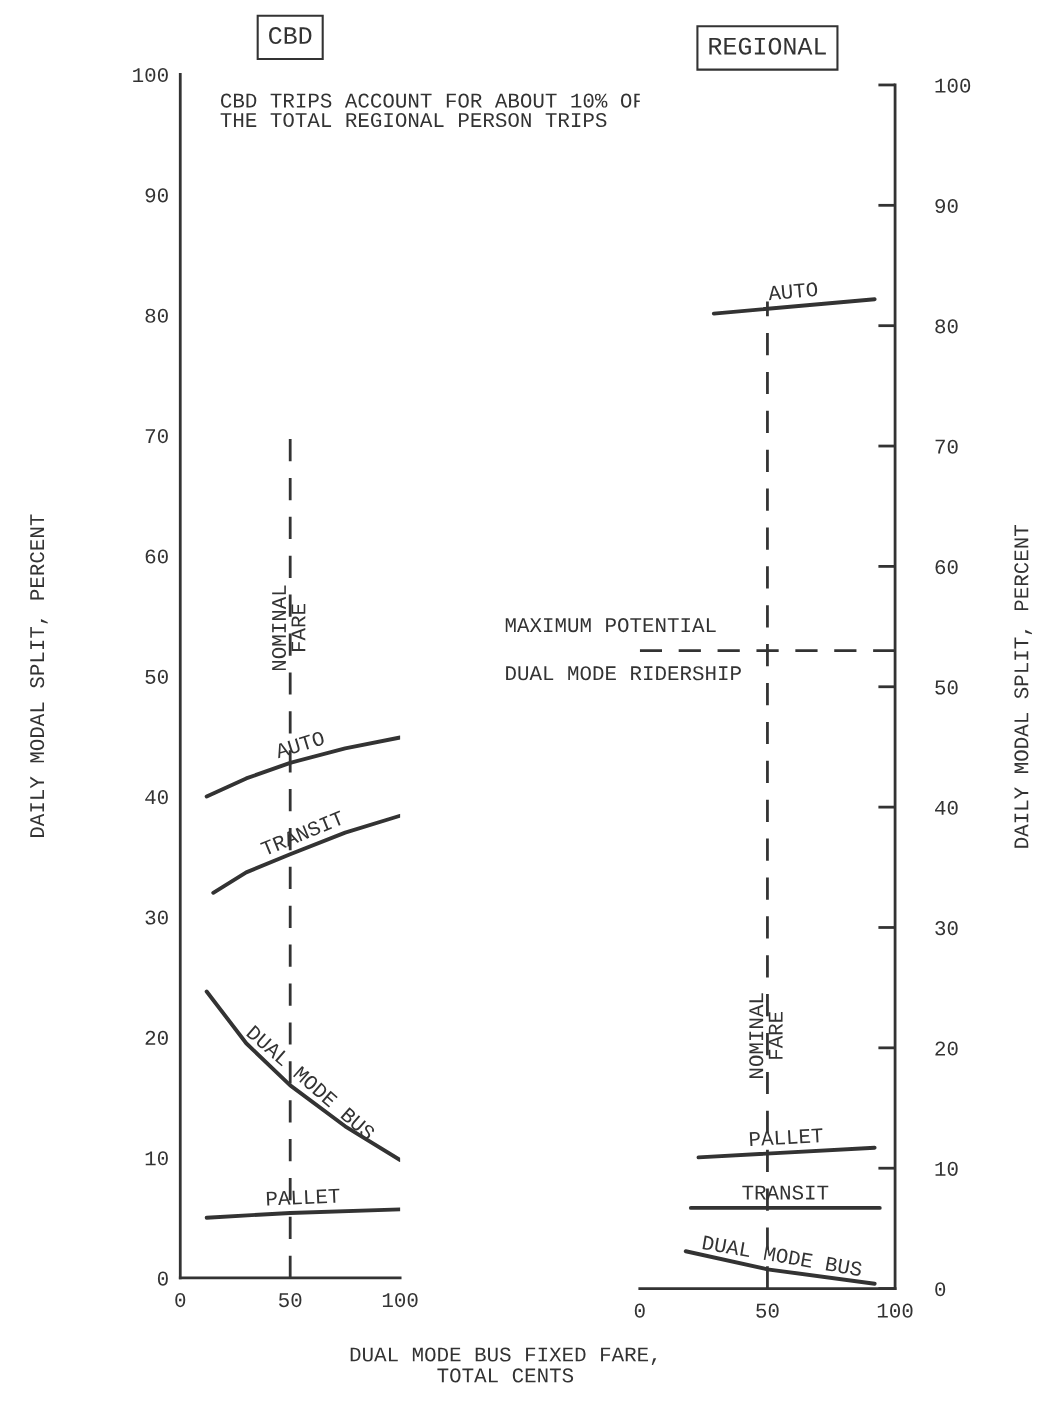 The height and width of the screenshot is (1416, 1042). I want to click on chart-title: REGIONAL, so click(767, 46).